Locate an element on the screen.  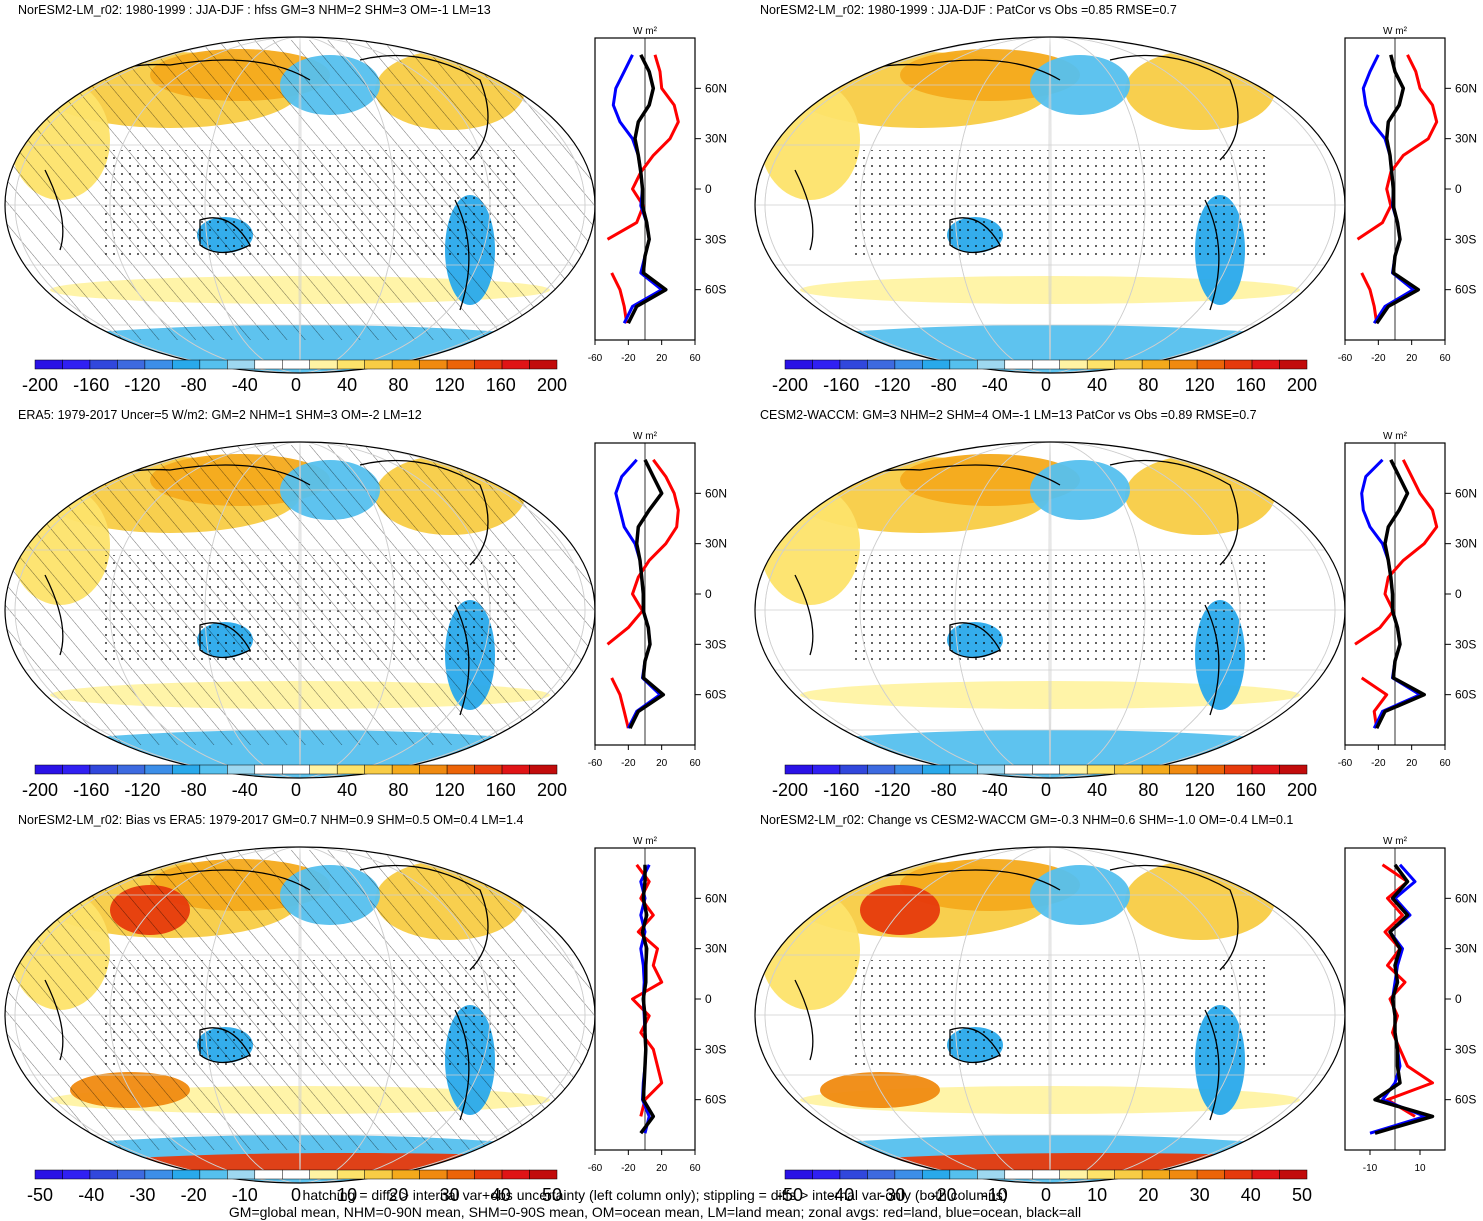
map-field is located at coordinates (300, 1015).